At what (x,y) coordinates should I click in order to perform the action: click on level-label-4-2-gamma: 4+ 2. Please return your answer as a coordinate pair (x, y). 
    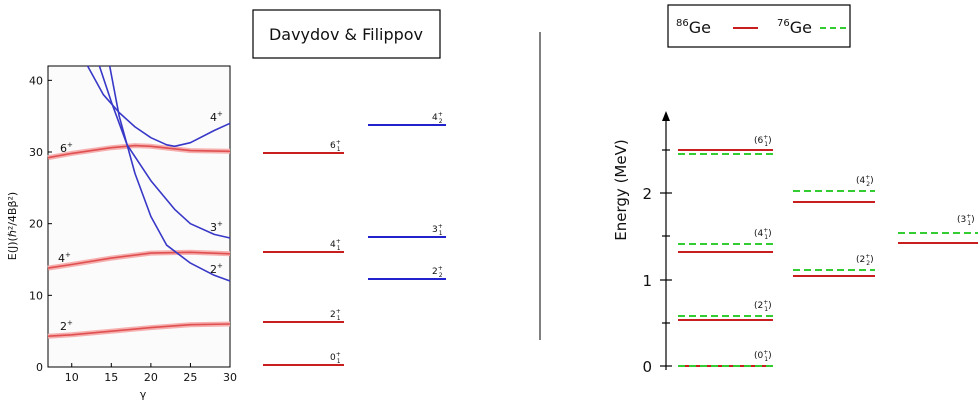
    Looking at the image, I should click on (437, 118).